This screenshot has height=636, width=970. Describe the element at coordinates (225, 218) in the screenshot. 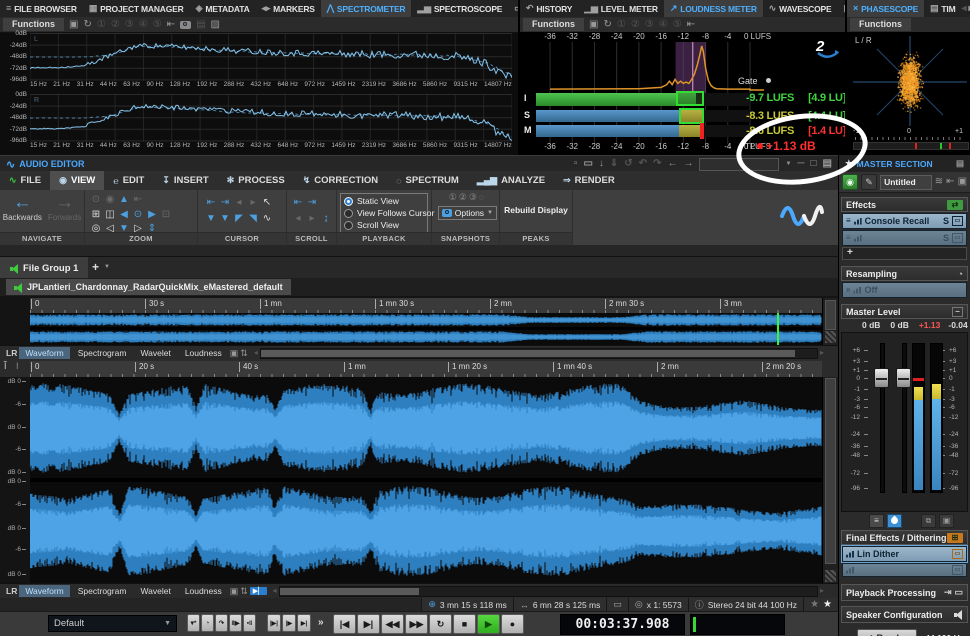

I see `cursor-sel-end-icon: ▼` at that location.